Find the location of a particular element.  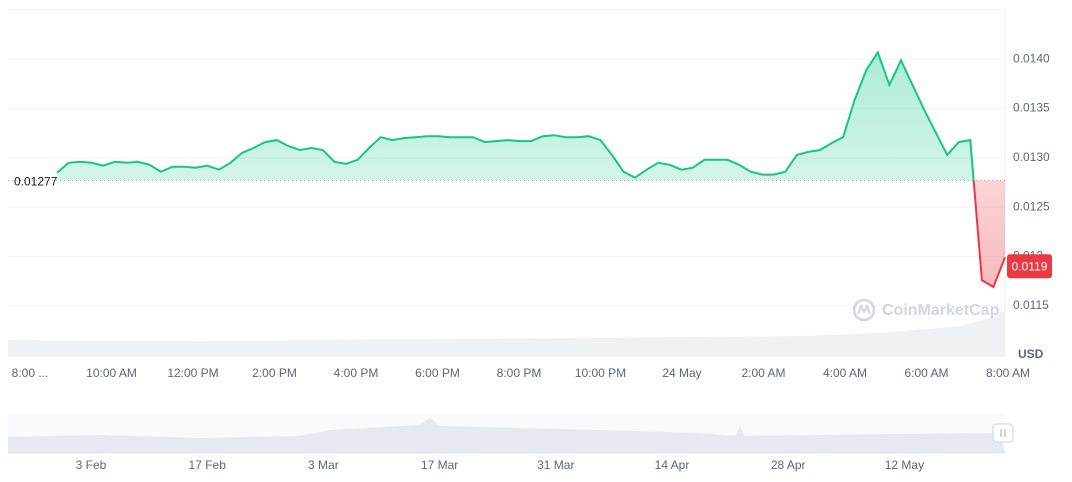

y-tick-label: 0.0130 is located at coordinates (1031, 157).